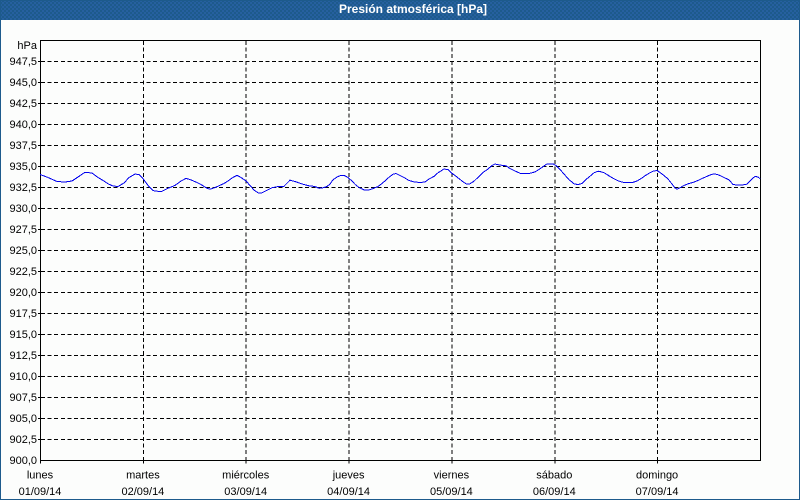 The image size is (800, 500). I want to click on svg-text: 05/09/14, so click(451, 492).